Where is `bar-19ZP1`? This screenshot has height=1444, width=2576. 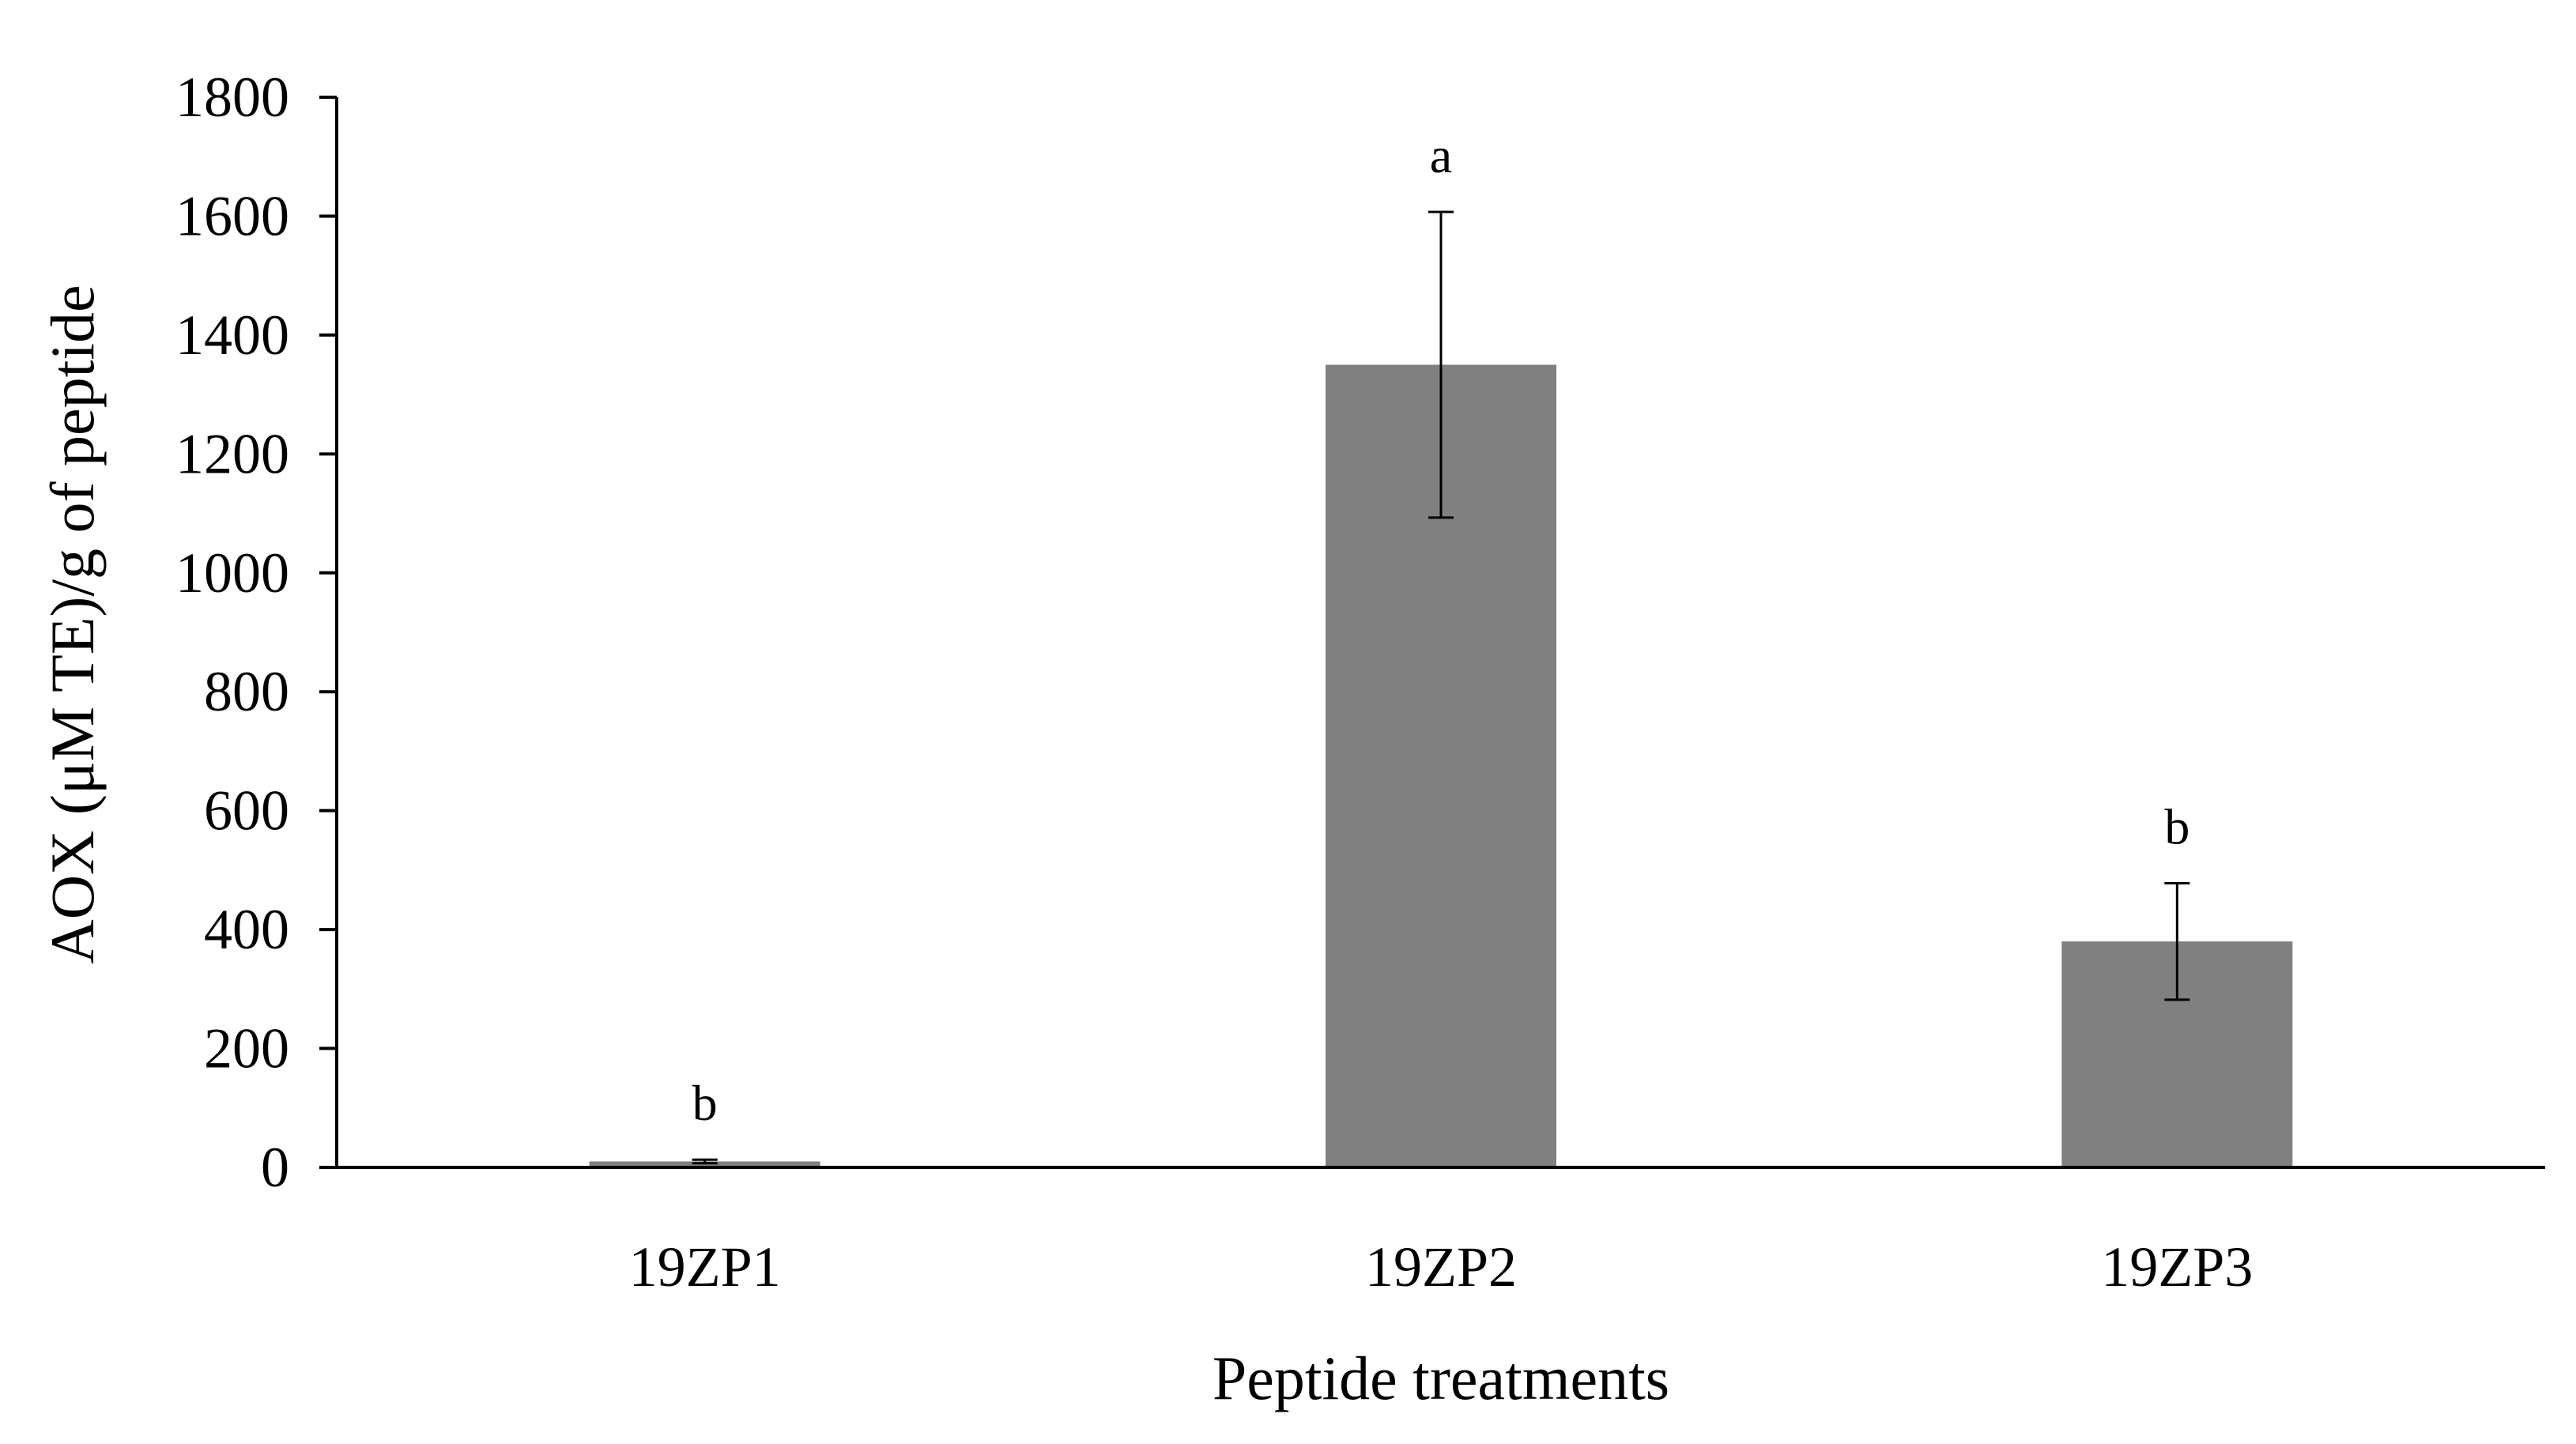
bar-19ZP1 is located at coordinates (705, 1164).